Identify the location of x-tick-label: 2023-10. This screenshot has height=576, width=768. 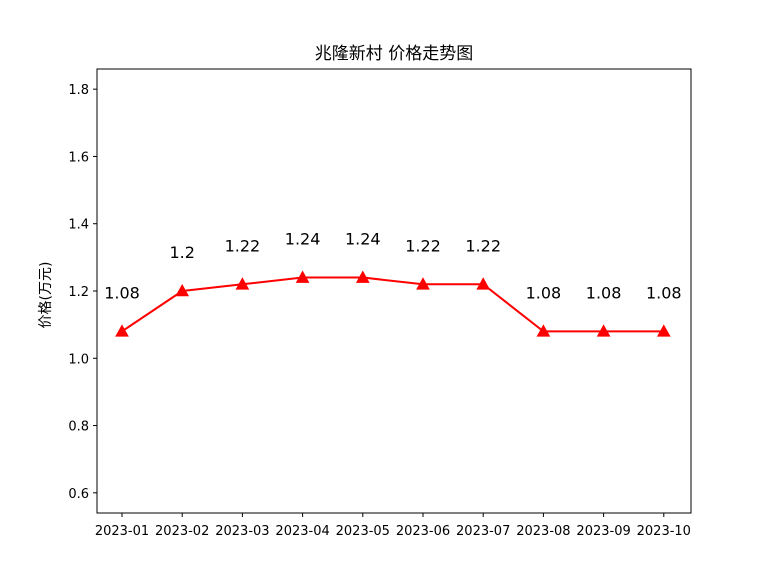
(664, 531).